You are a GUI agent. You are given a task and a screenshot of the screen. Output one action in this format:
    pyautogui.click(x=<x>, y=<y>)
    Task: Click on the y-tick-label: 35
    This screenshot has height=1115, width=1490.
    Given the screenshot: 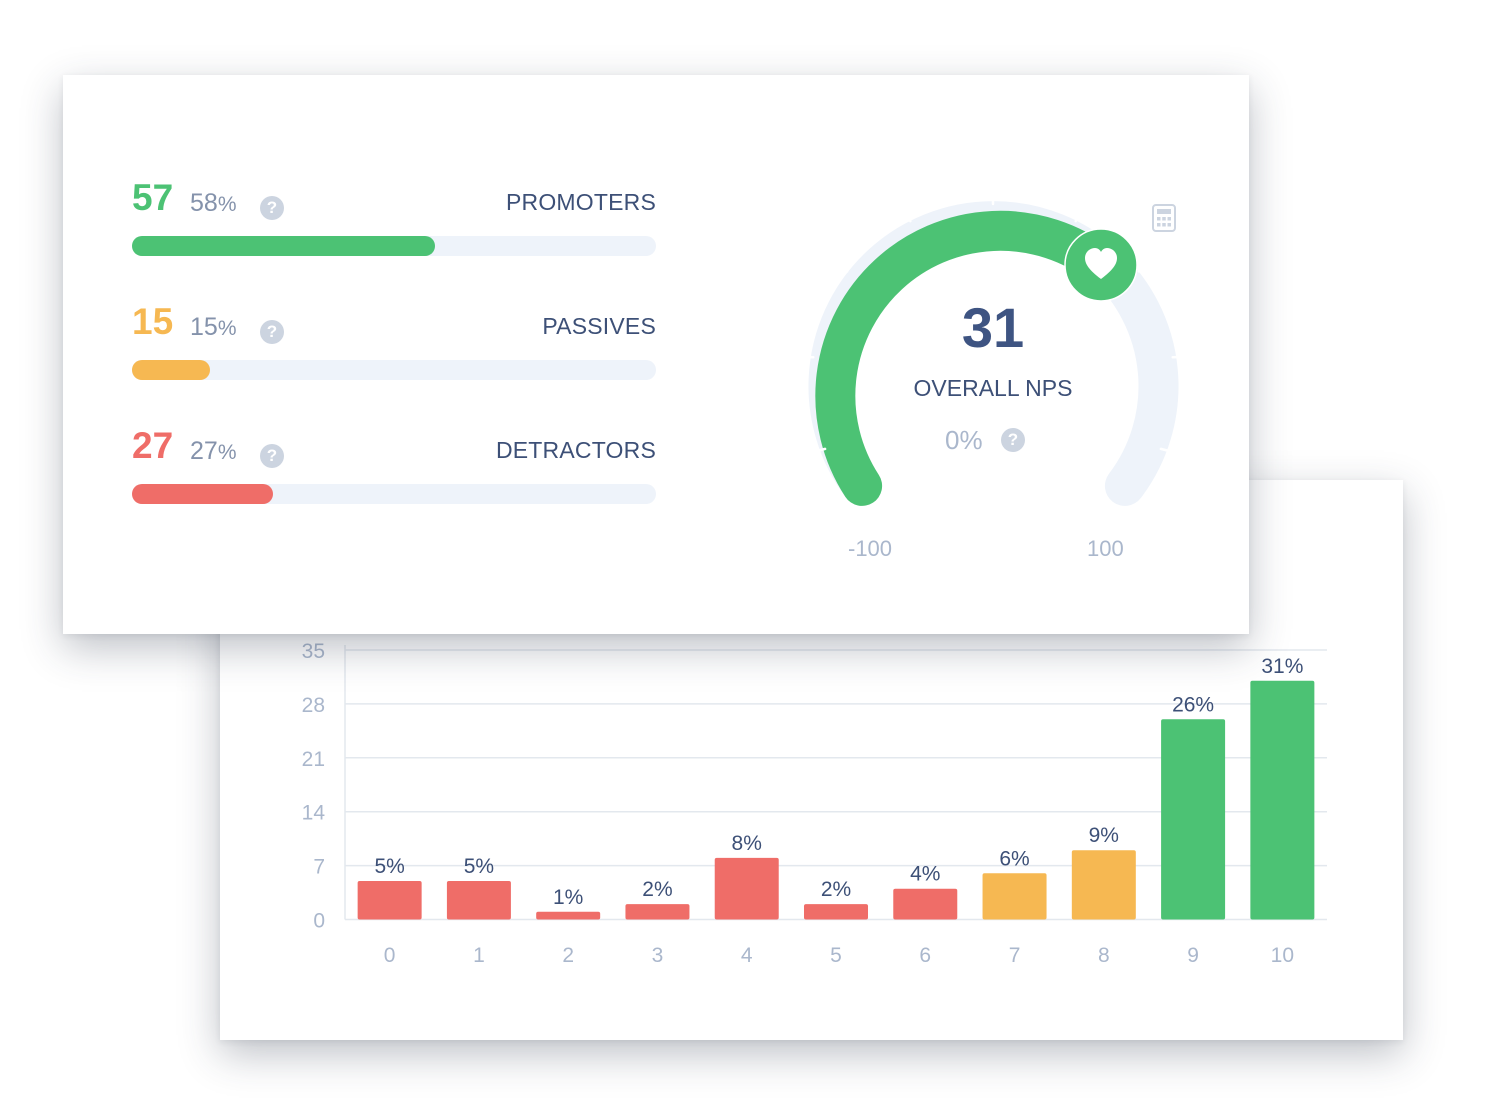 What is the action you would take?
    pyautogui.click(x=313, y=651)
    